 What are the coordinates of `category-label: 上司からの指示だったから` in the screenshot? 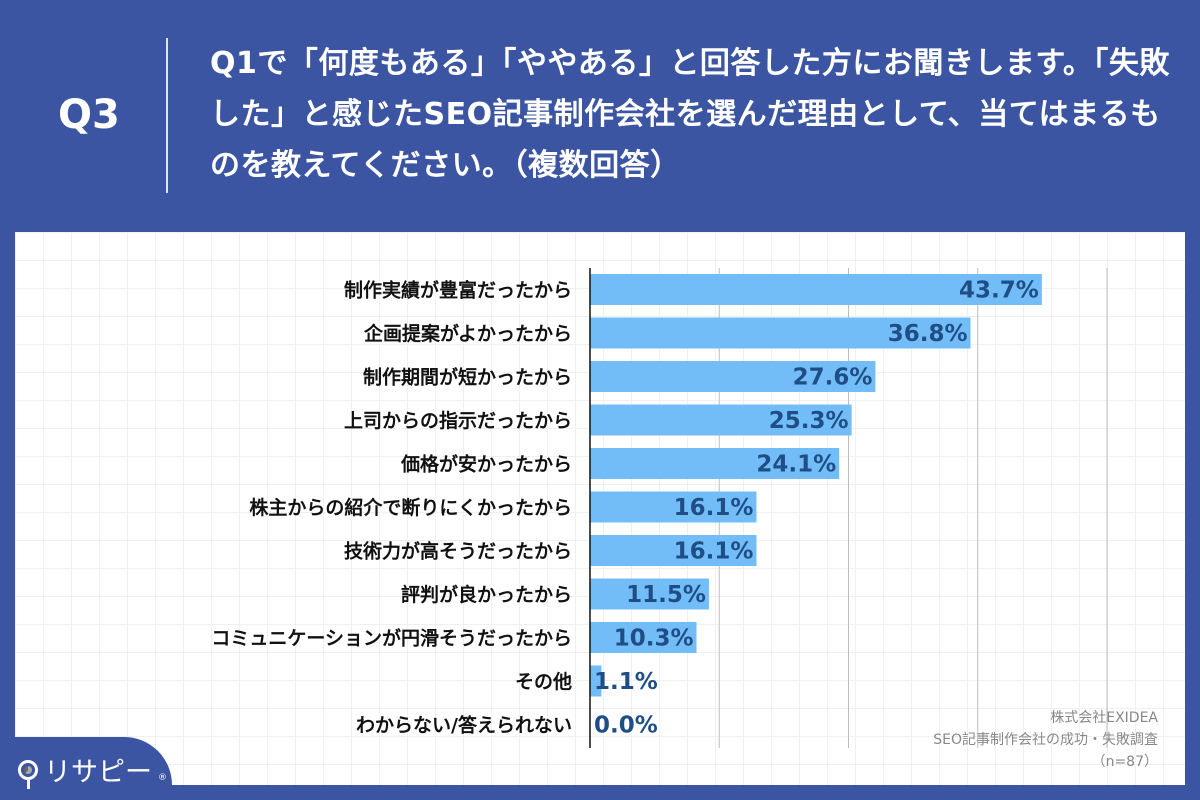 It's located at (458, 421).